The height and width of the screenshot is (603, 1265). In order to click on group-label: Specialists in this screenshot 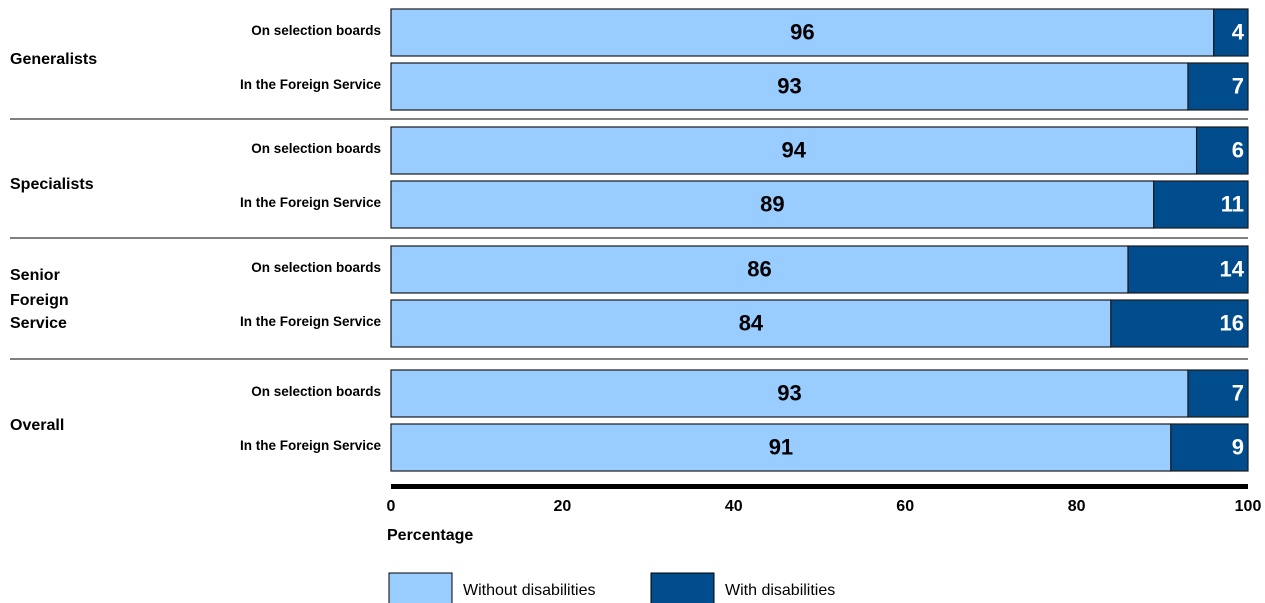, I will do `click(52, 184)`.